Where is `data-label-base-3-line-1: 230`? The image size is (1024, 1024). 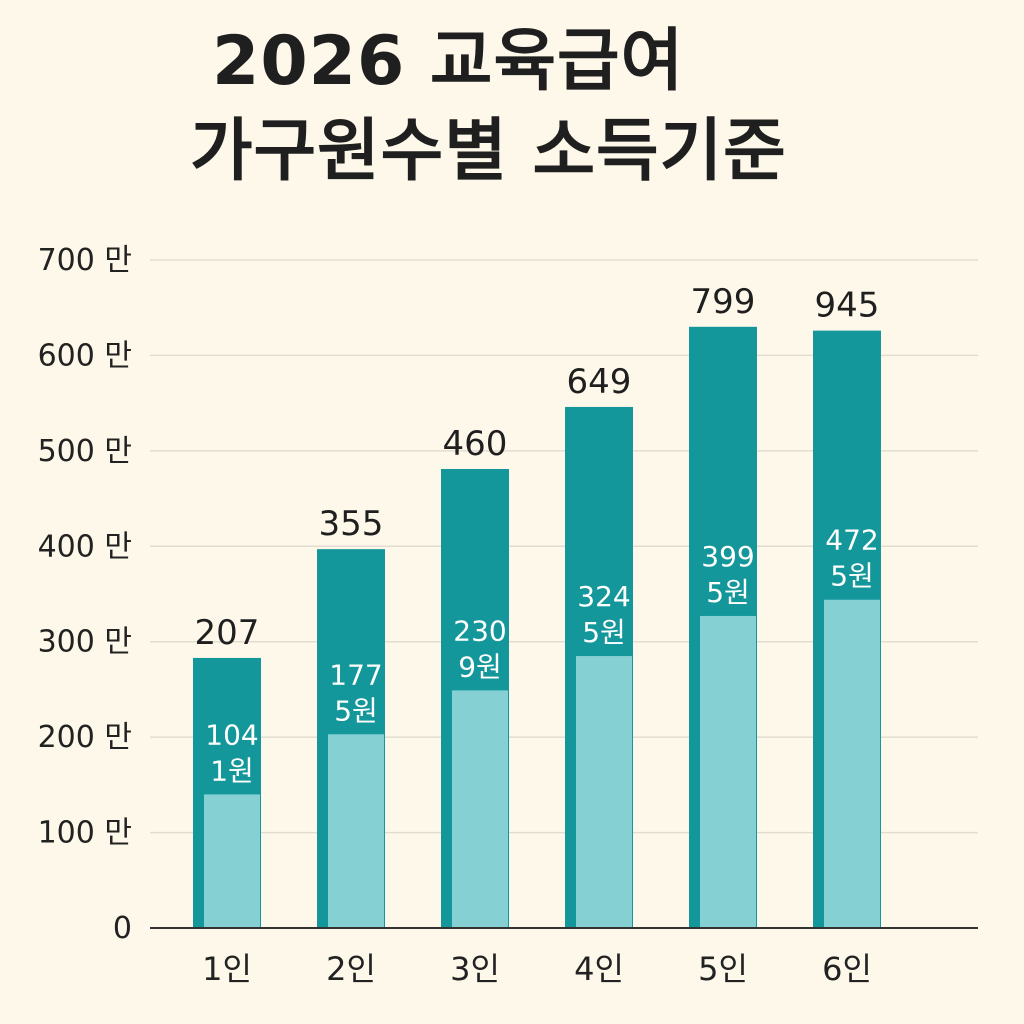 data-label-base-3-line-1: 230 is located at coordinates (479, 630).